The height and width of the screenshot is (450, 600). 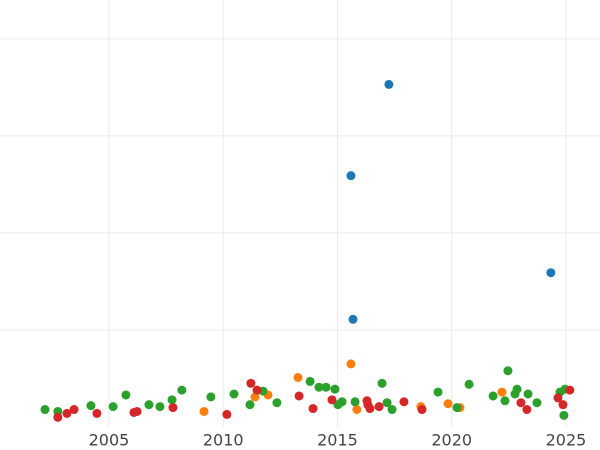 I want to click on x-tick-label: 2025, so click(x=566, y=440).